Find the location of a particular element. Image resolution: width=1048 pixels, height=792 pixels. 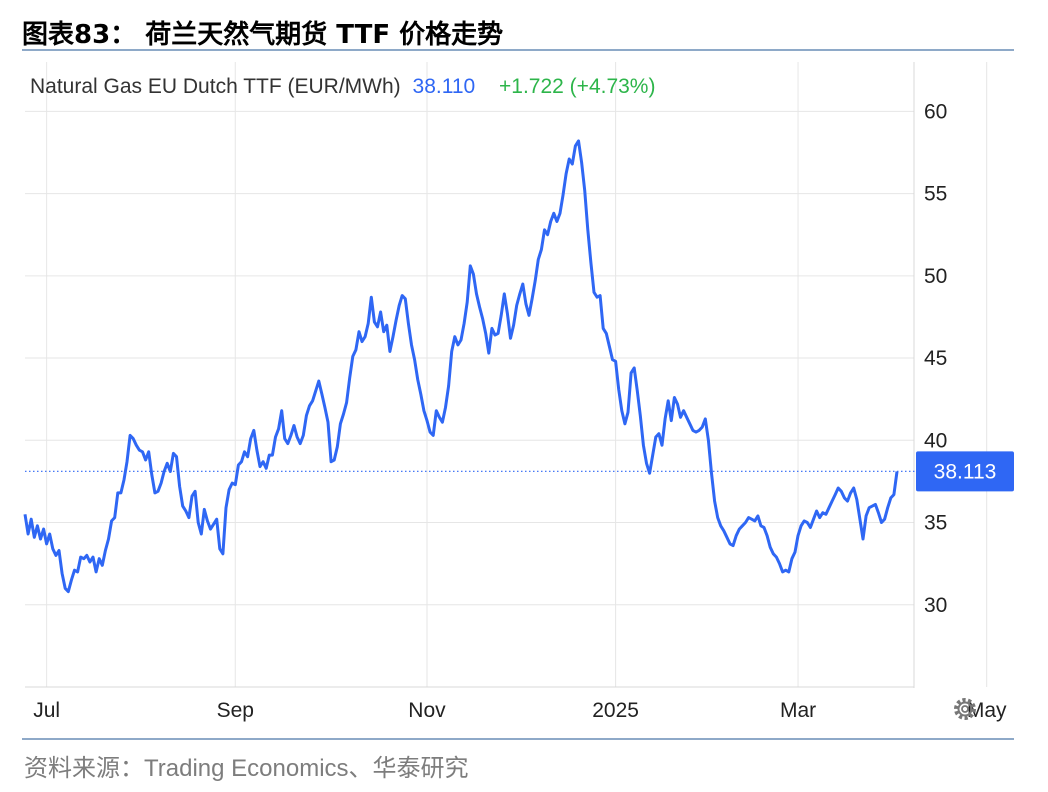

y-tick-label: 30 is located at coordinates (935, 605).